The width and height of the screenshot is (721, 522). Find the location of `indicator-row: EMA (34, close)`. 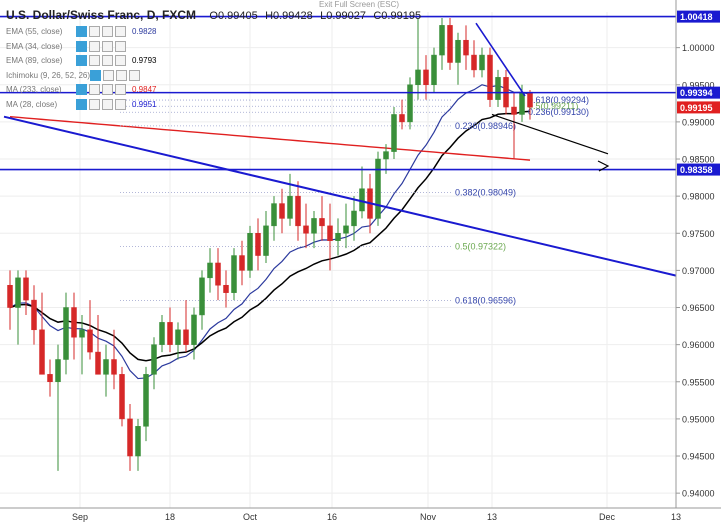

indicator-row: EMA (34, close) is located at coordinates (67, 46).